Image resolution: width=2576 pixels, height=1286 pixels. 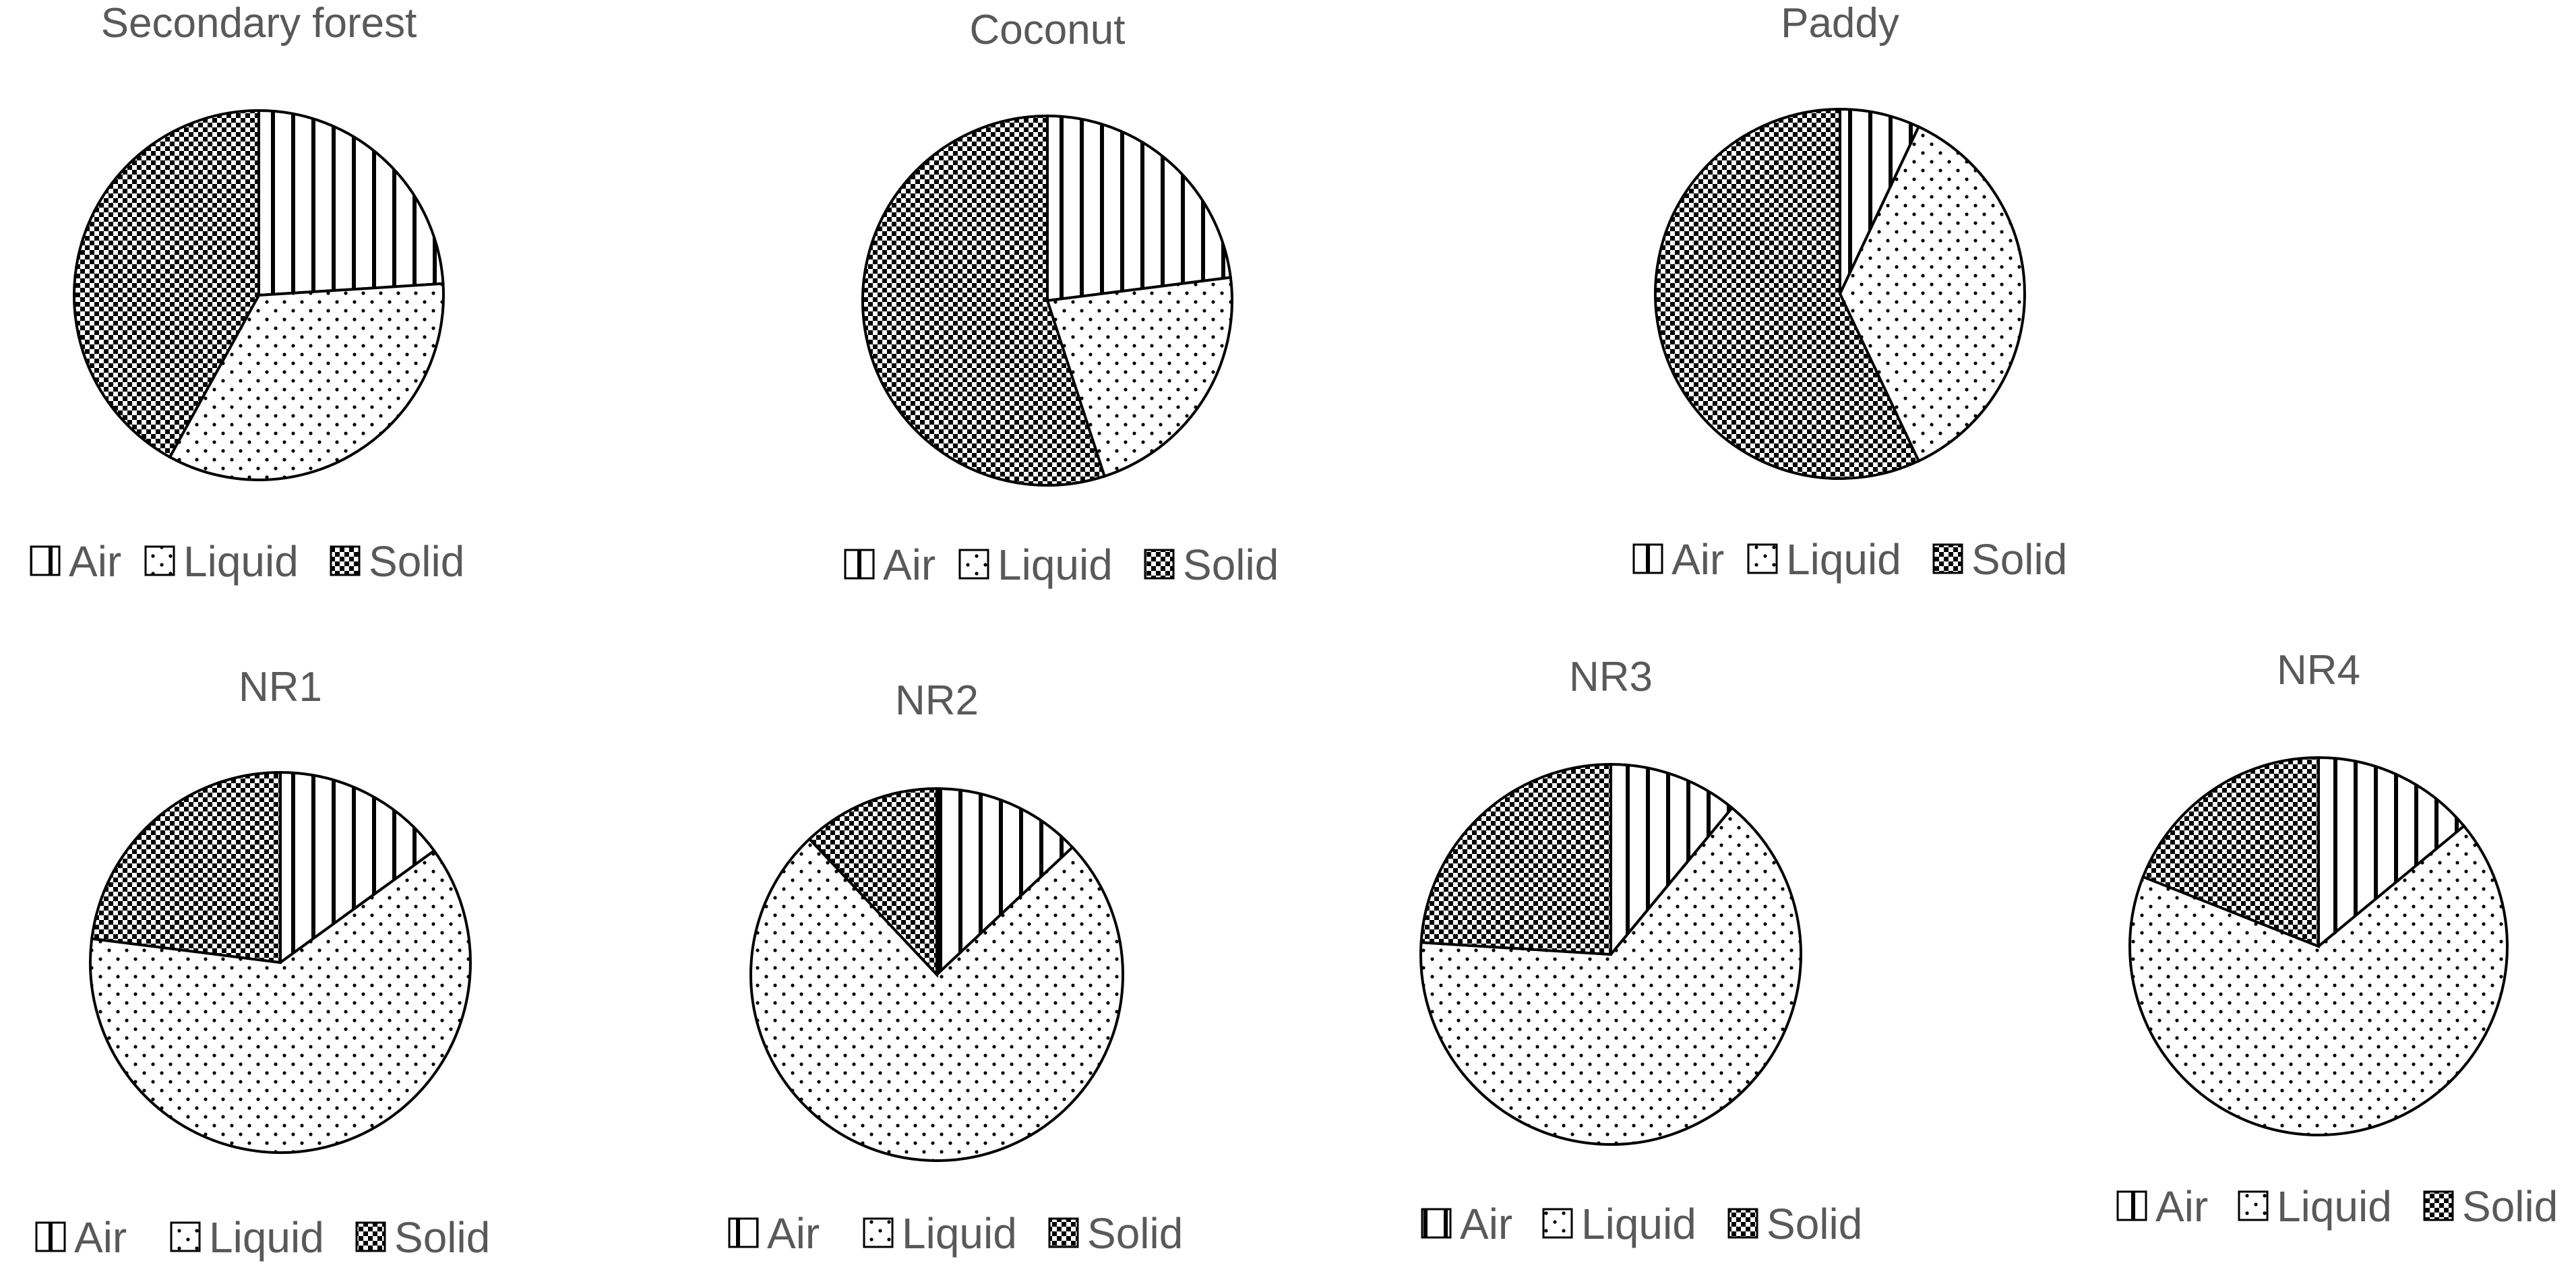 I want to click on pie-chart-4: NR1 Air Liquid Solid, so click(x=262, y=963).